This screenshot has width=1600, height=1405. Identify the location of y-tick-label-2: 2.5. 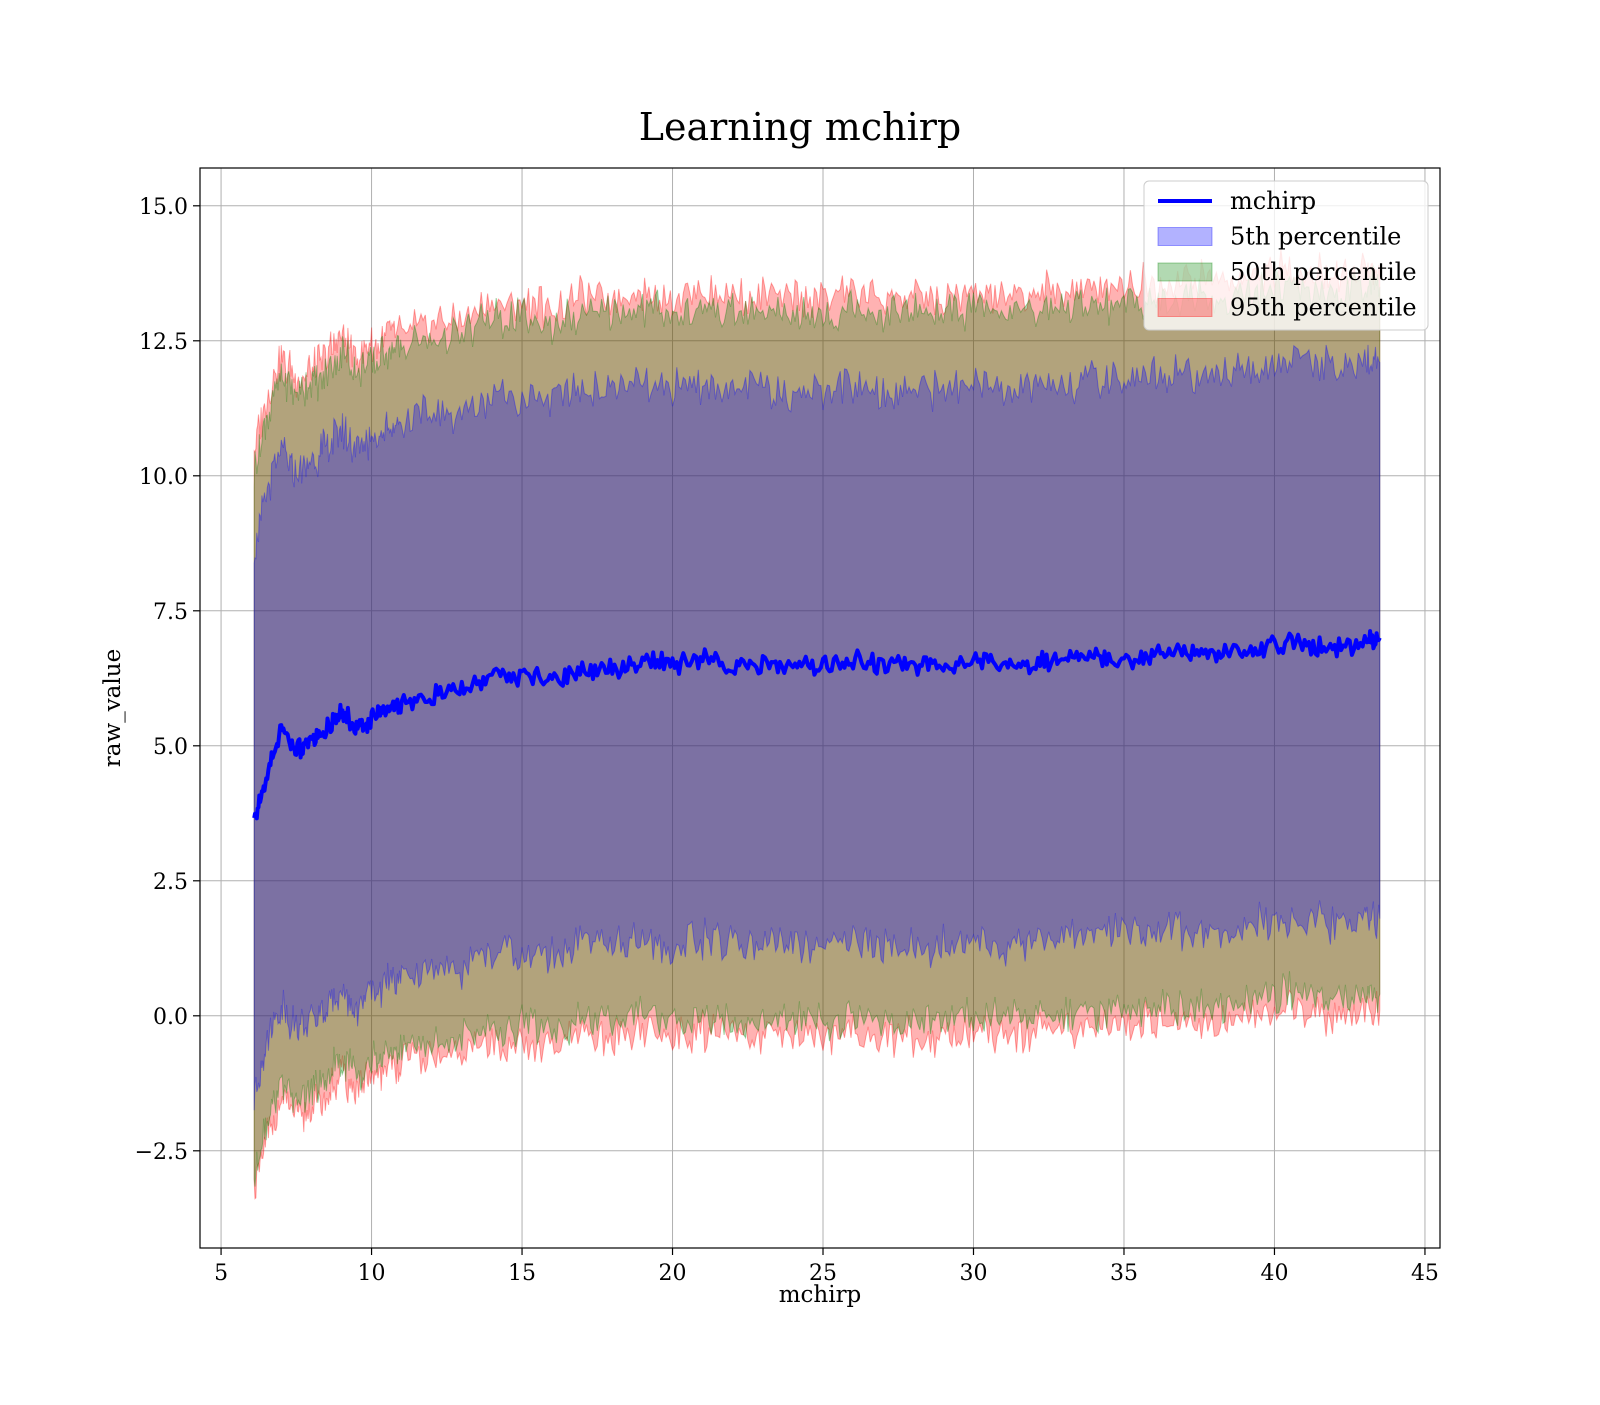
(170, 882).